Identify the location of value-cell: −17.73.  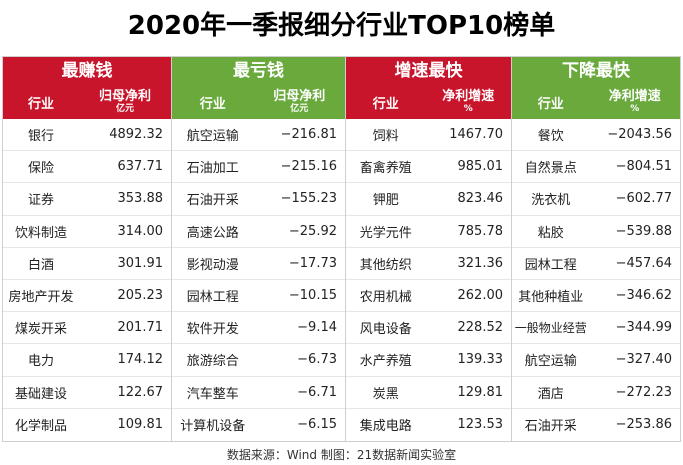
(312, 263).